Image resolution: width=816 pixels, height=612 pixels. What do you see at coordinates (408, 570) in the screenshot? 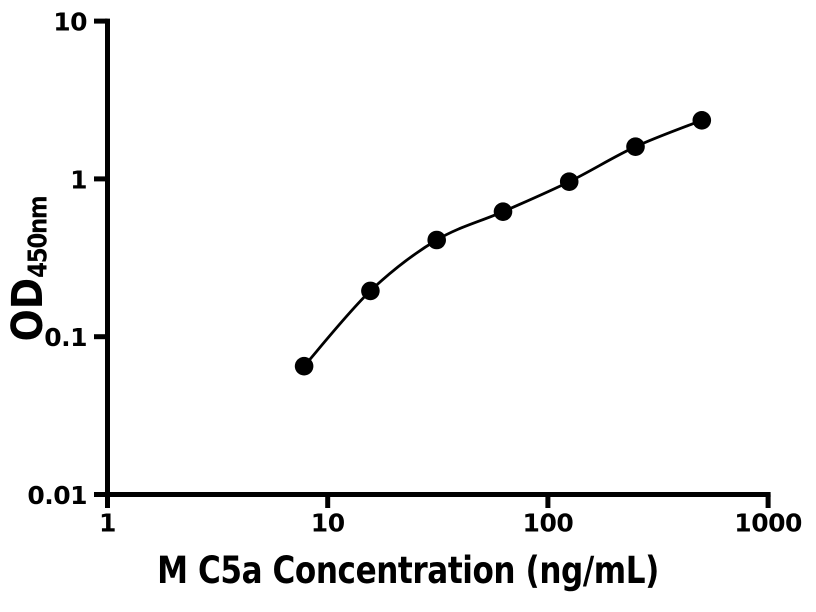
I see `x-axis-title: M C5a Concentration (ng/mL)` at bounding box center [408, 570].